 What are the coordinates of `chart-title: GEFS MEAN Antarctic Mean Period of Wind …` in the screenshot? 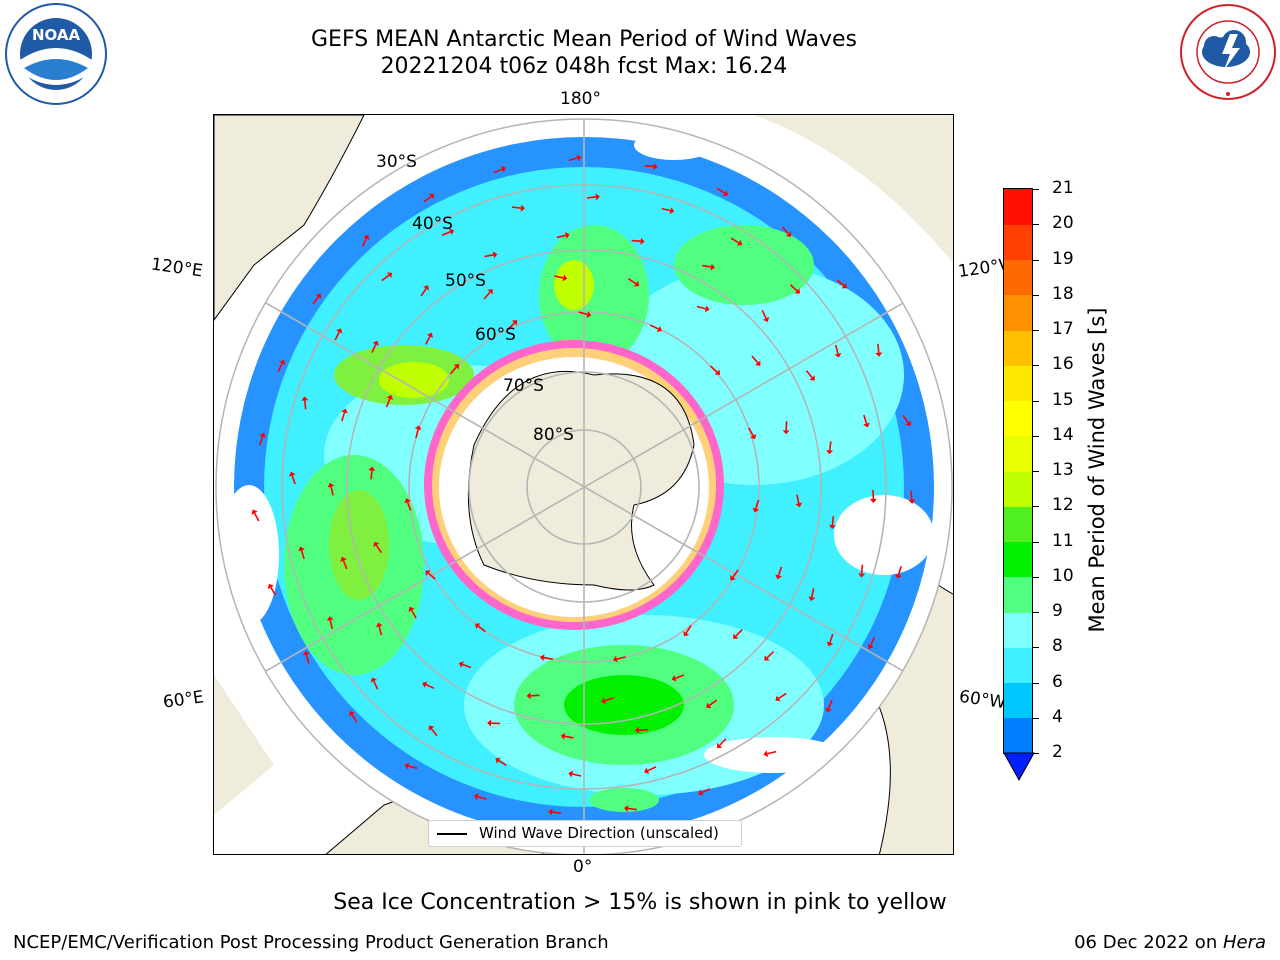 It's located at (584, 39).